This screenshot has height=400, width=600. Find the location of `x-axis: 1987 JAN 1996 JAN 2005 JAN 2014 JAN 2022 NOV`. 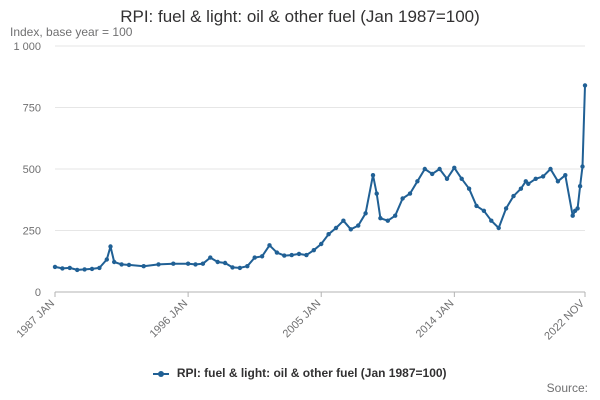

x-axis: 1987 JAN 1996 JAN 2005 JAN 2014 JAN 2022 NOV is located at coordinates (301, 317).